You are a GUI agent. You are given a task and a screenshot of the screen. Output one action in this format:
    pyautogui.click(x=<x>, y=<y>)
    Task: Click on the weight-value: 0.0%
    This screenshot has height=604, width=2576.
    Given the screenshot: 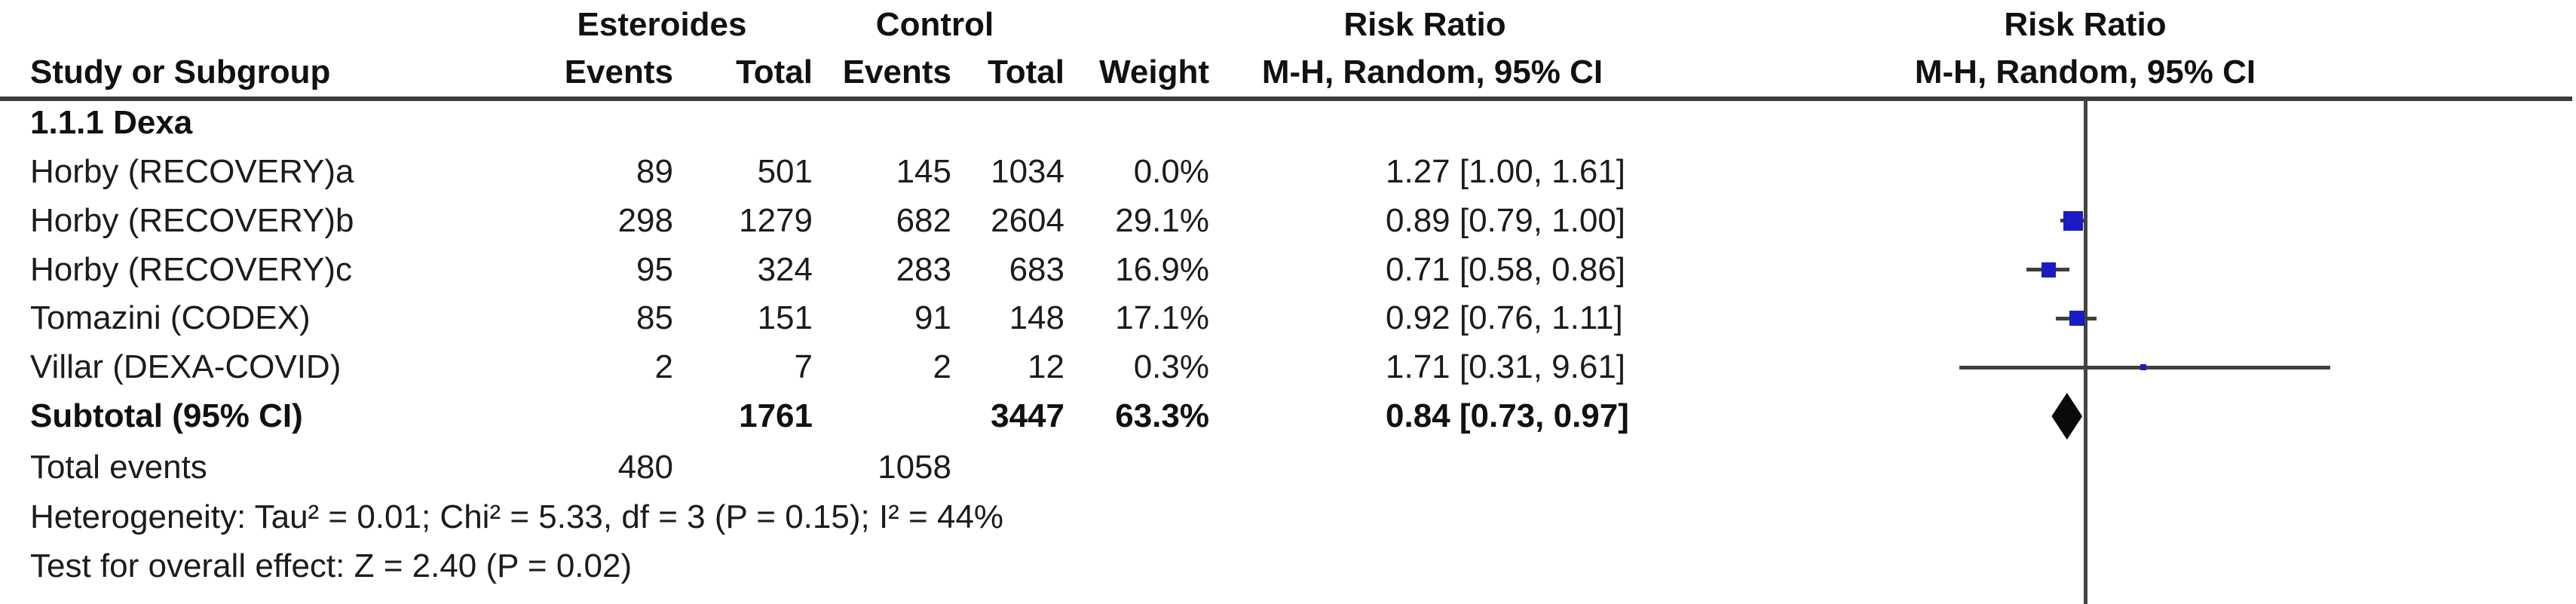 What is the action you would take?
    pyautogui.click(x=1171, y=171)
    